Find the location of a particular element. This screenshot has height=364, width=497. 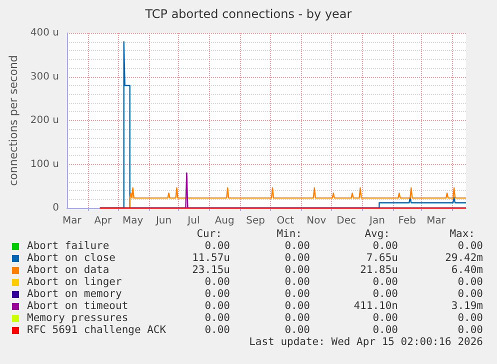

text: 7.65u is located at coordinates (382, 258).